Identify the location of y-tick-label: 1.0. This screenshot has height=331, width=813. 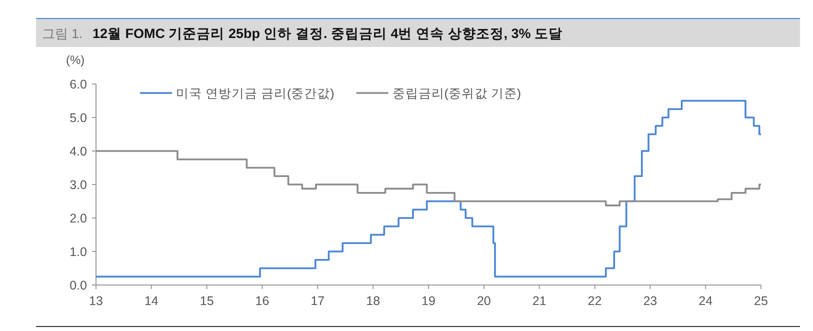
(79, 252).